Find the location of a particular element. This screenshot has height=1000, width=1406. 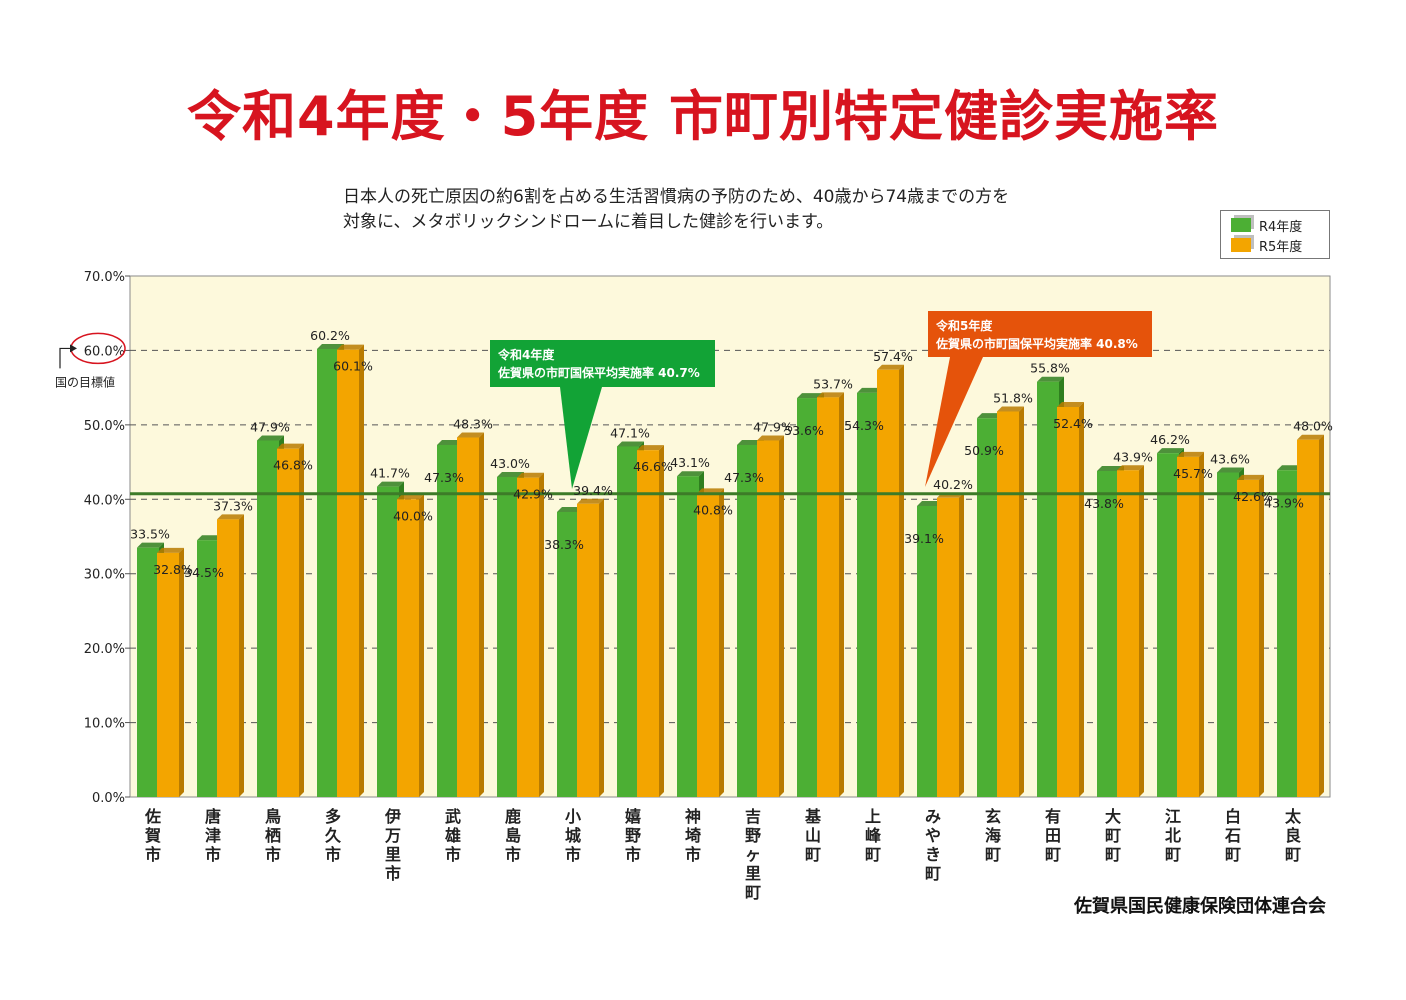

category-label: 嬉野市 is located at coordinates (632, 835).